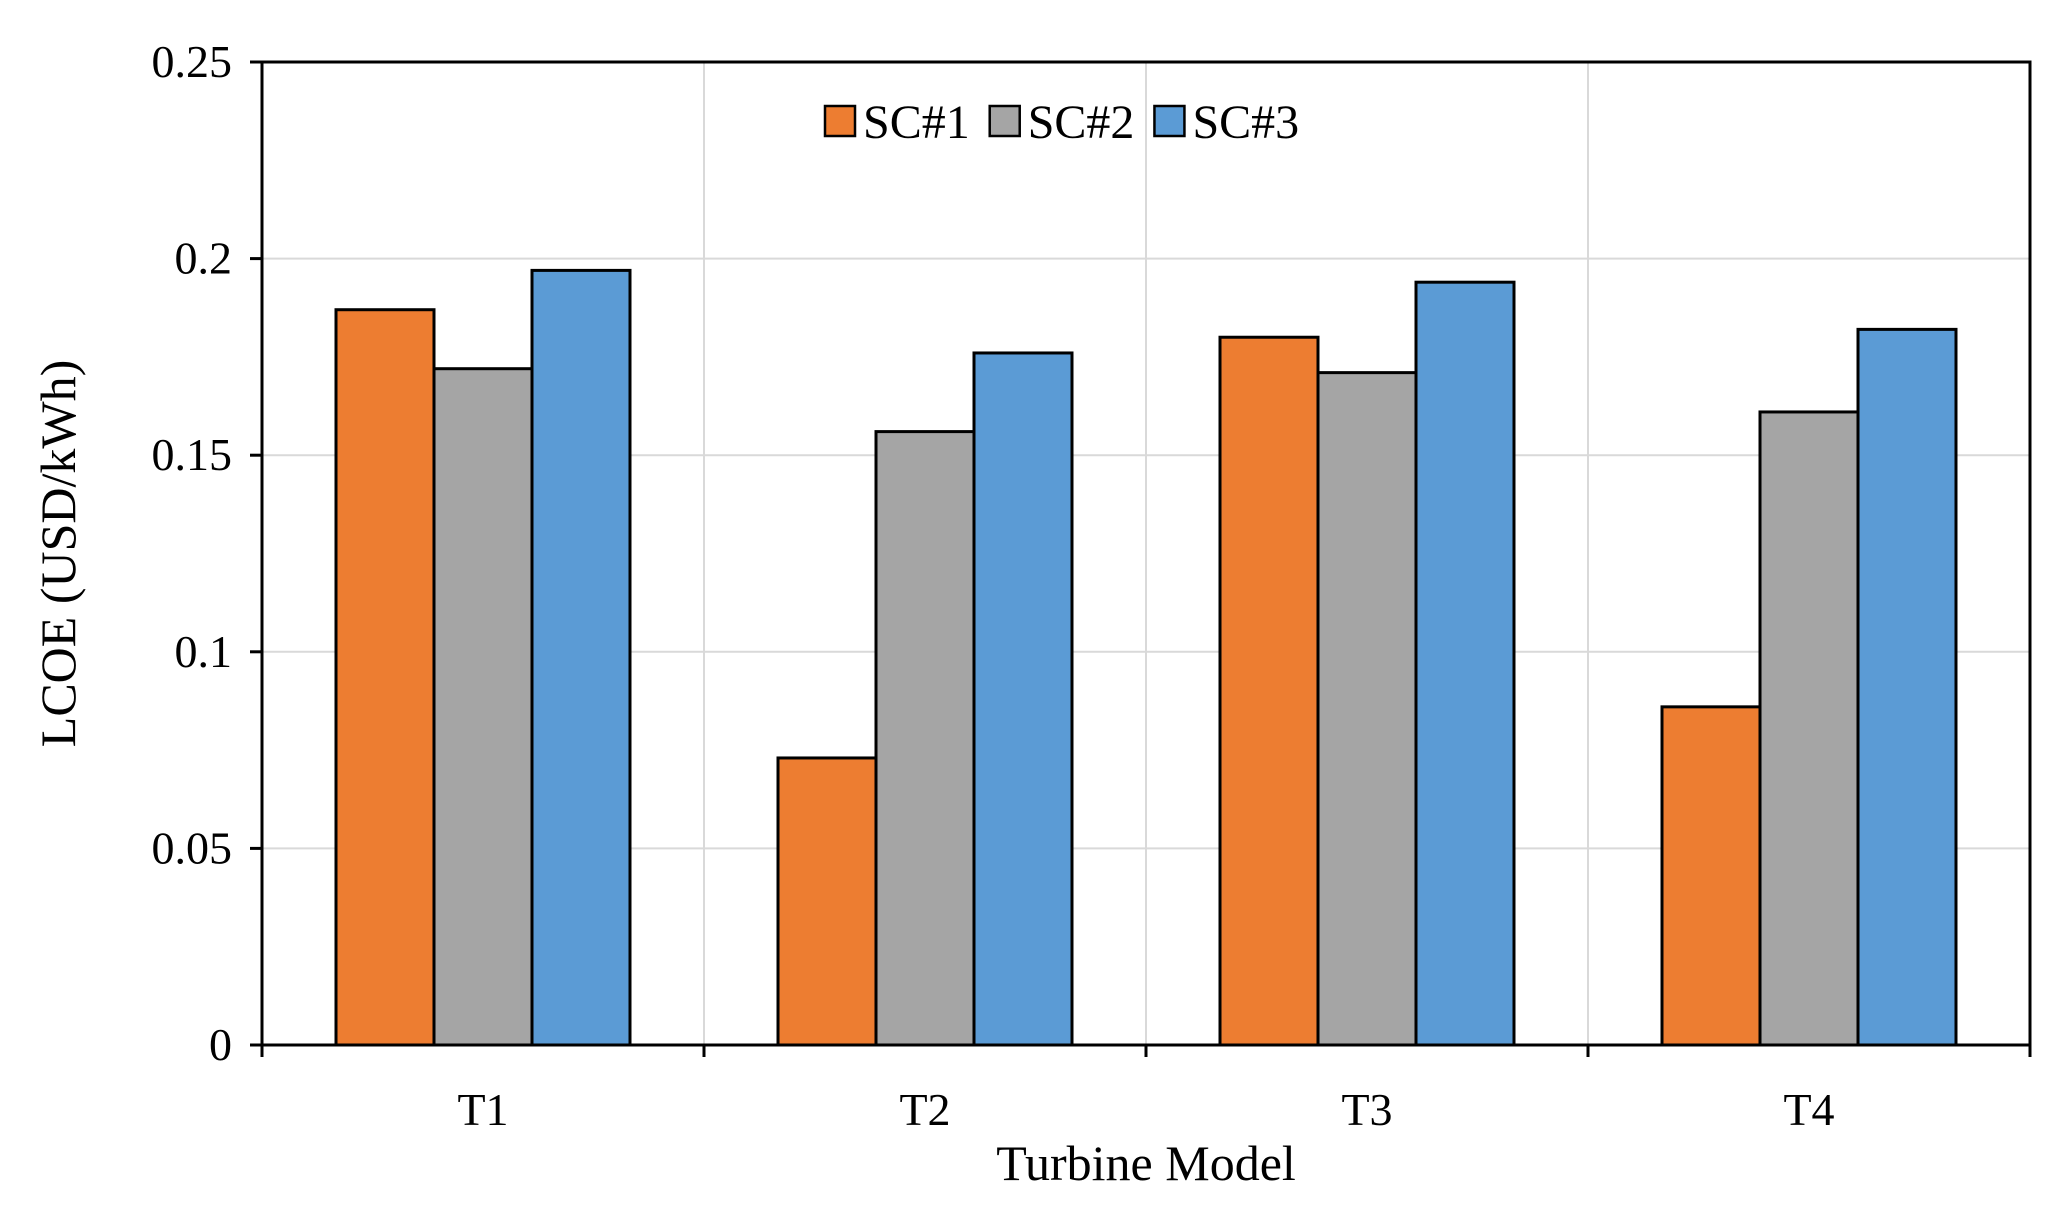 This screenshot has width=2055, height=1215. What do you see at coordinates (1146, 1163) in the screenshot?
I see `x-axis-title: Turbine Model` at bounding box center [1146, 1163].